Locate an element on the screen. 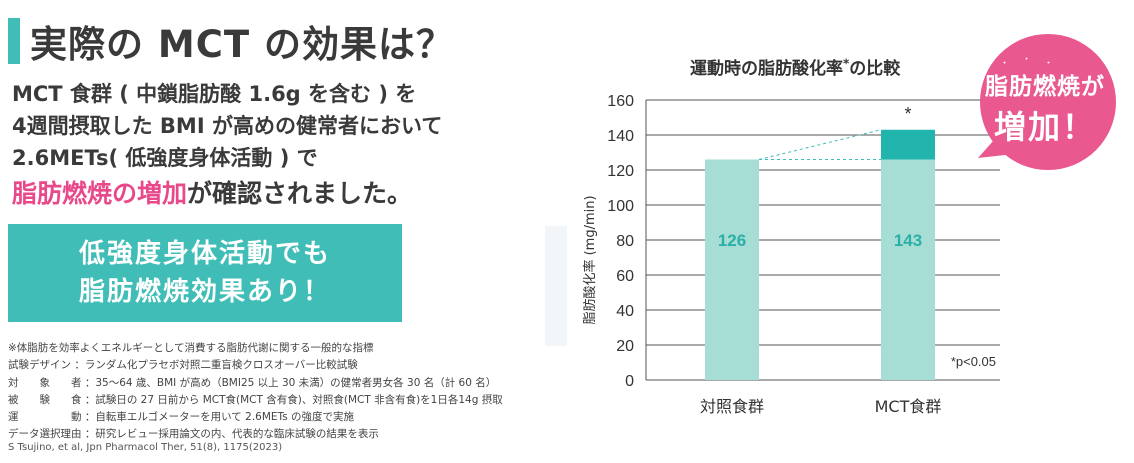  description-line-2: 4週間摂取した BMI が高めの健常者において is located at coordinates (227, 126).